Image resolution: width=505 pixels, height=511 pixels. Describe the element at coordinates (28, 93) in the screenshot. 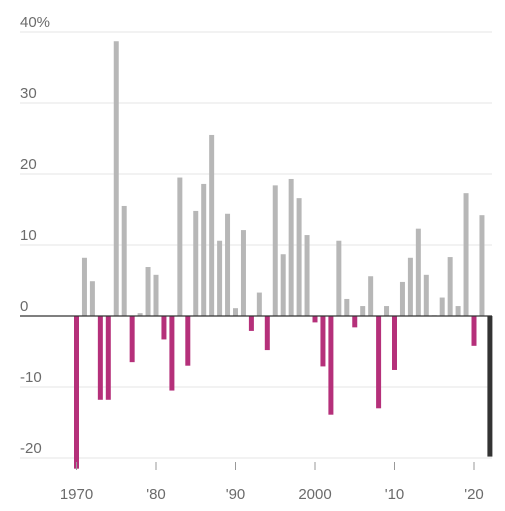

I see `y-tick-label: 30` at that location.